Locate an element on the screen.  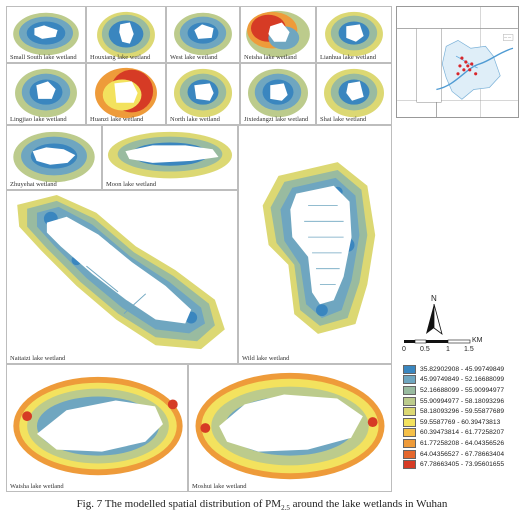
scale-bar: KM 0 0.5 1 1.5 is located at coordinates (452, 350).